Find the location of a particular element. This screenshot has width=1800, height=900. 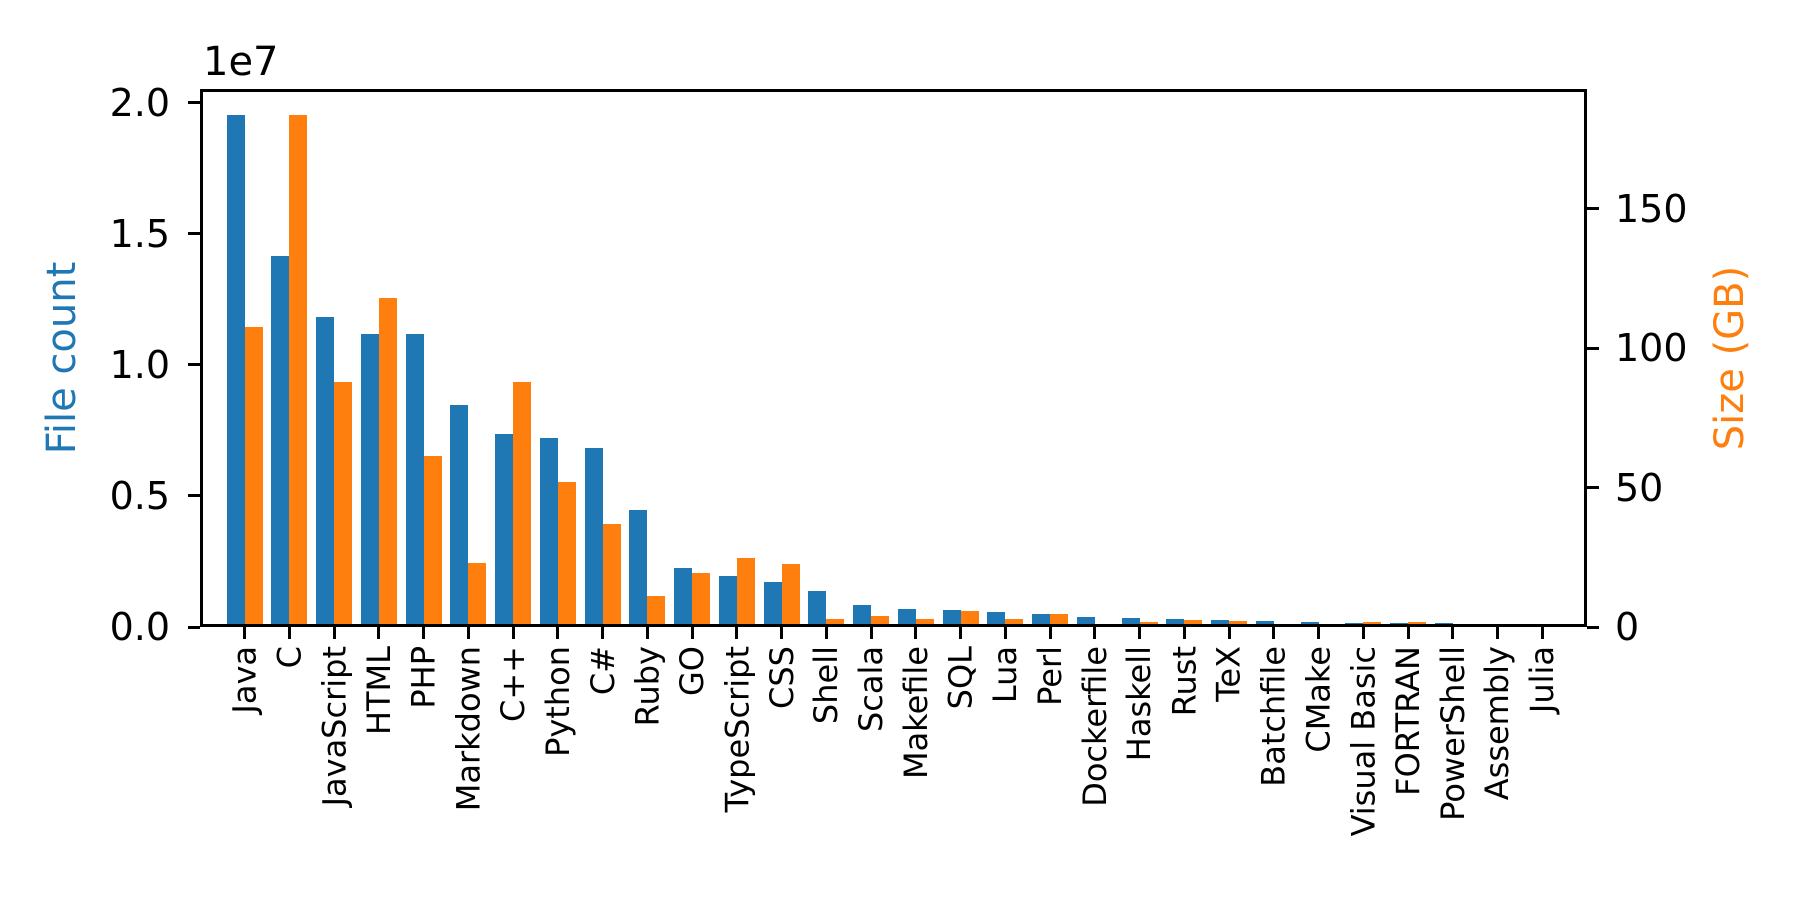

right-axis-title: Size (GB) is located at coordinates (1730, 358).